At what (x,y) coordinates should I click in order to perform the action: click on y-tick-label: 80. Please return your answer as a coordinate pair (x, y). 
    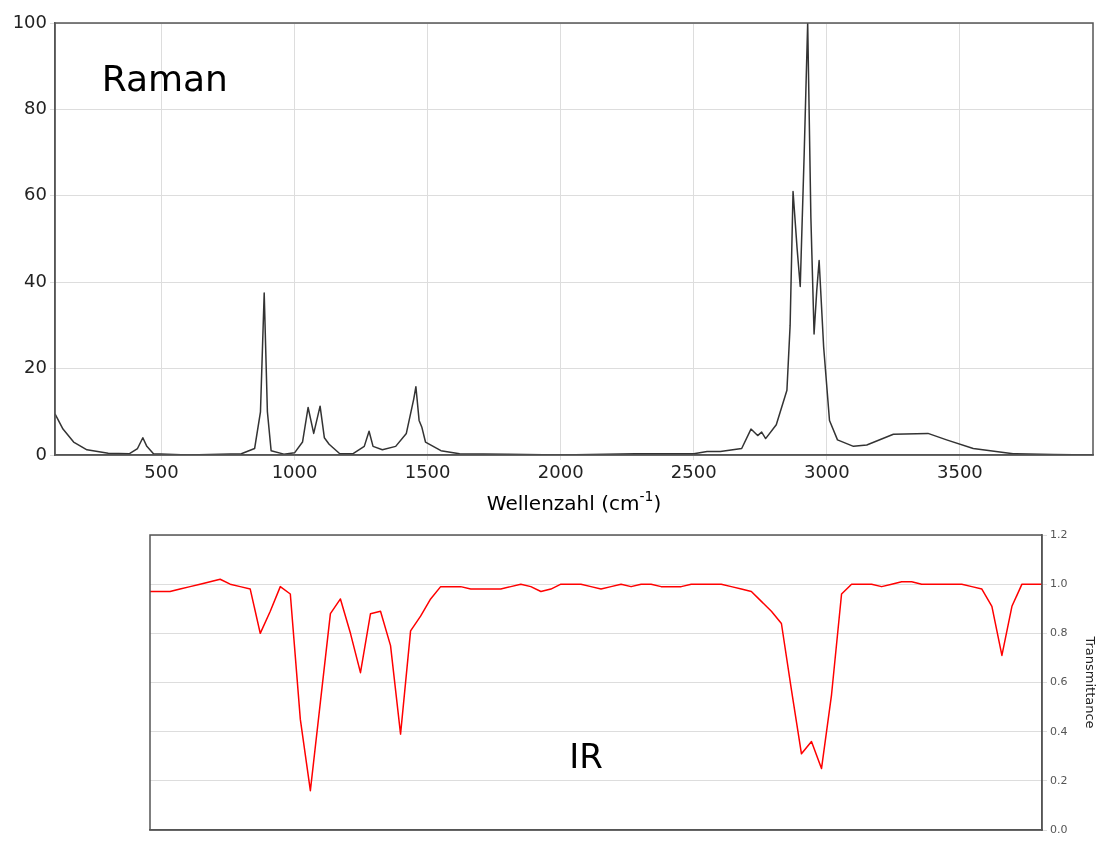
    Looking at the image, I should click on (35, 108).